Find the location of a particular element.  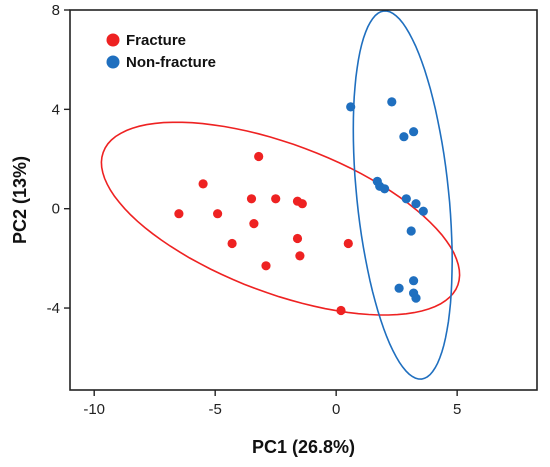

y-tick-label: 4 is located at coordinates (56, 109).